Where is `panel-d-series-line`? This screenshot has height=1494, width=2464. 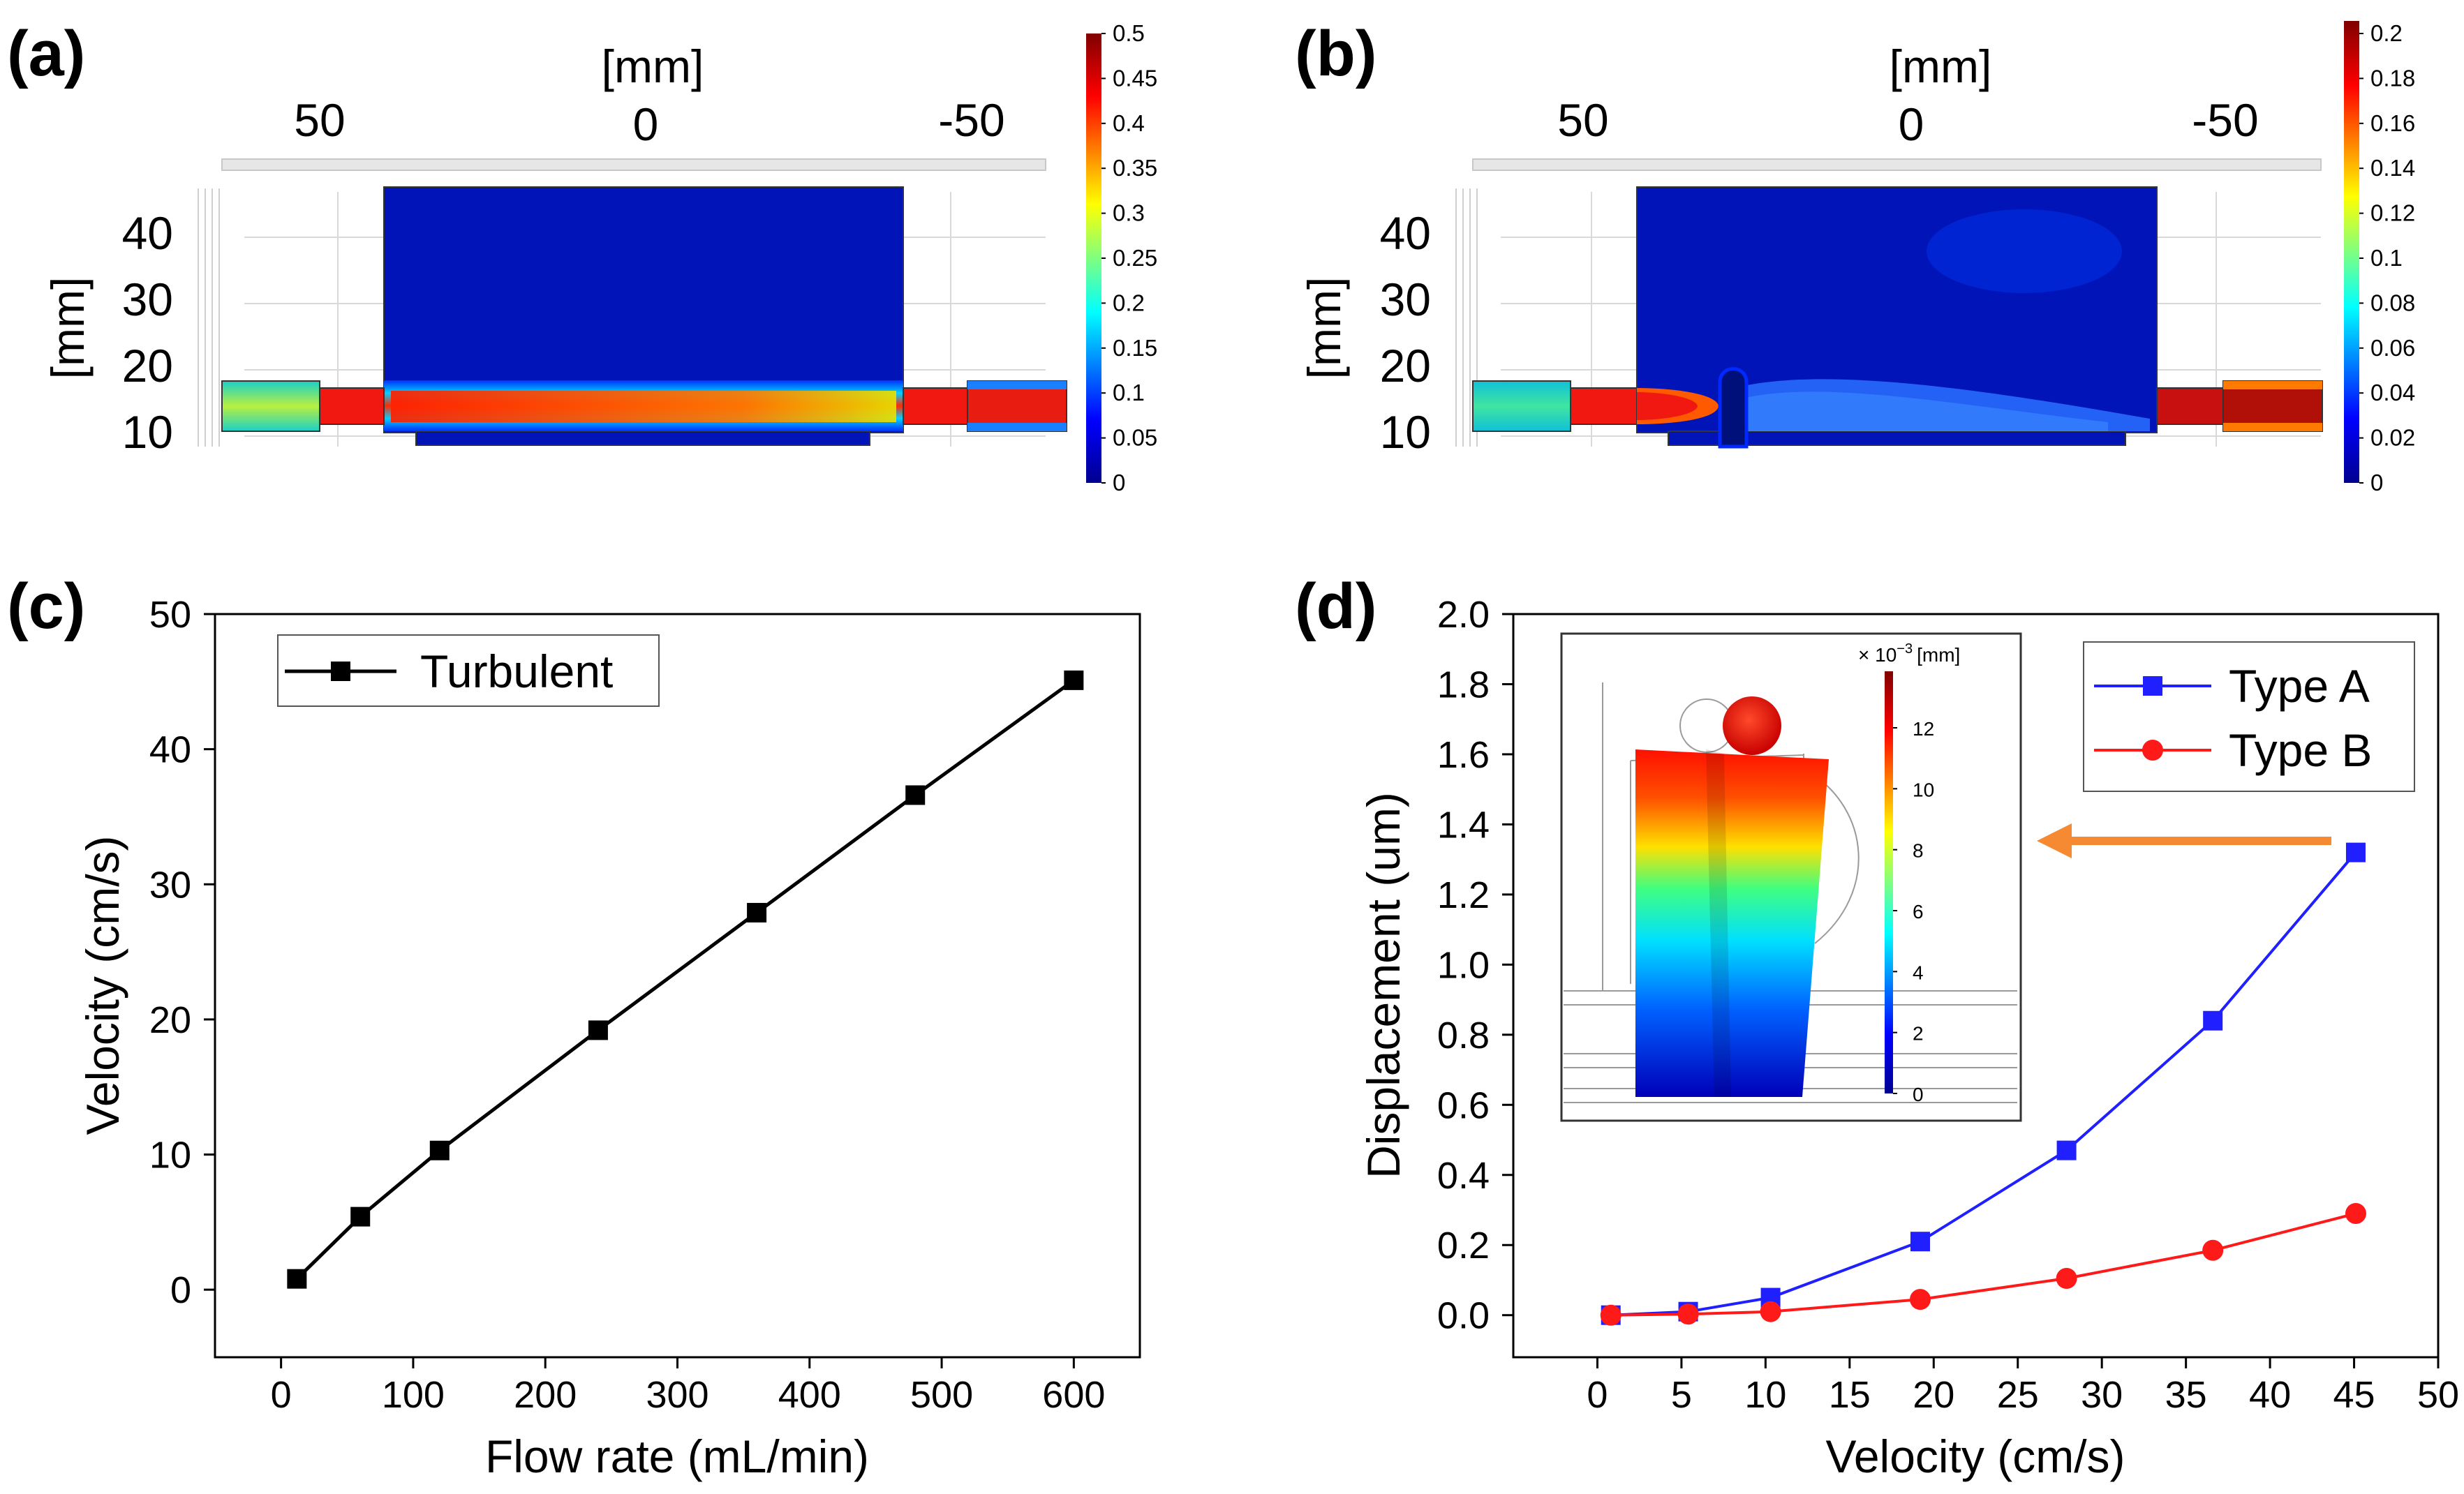 panel-d-series-line is located at coordinates (1983, 1264).